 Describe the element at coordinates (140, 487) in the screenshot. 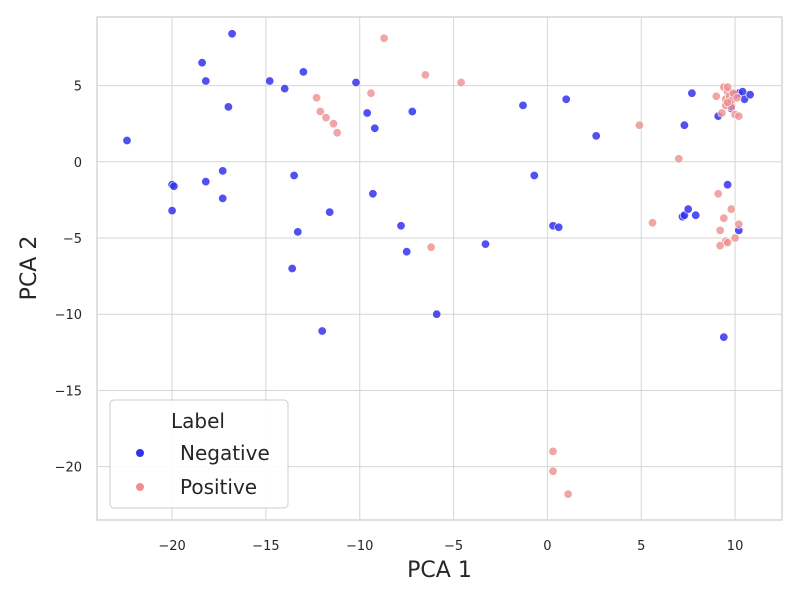

I see `legend-marker-positive` at that location.